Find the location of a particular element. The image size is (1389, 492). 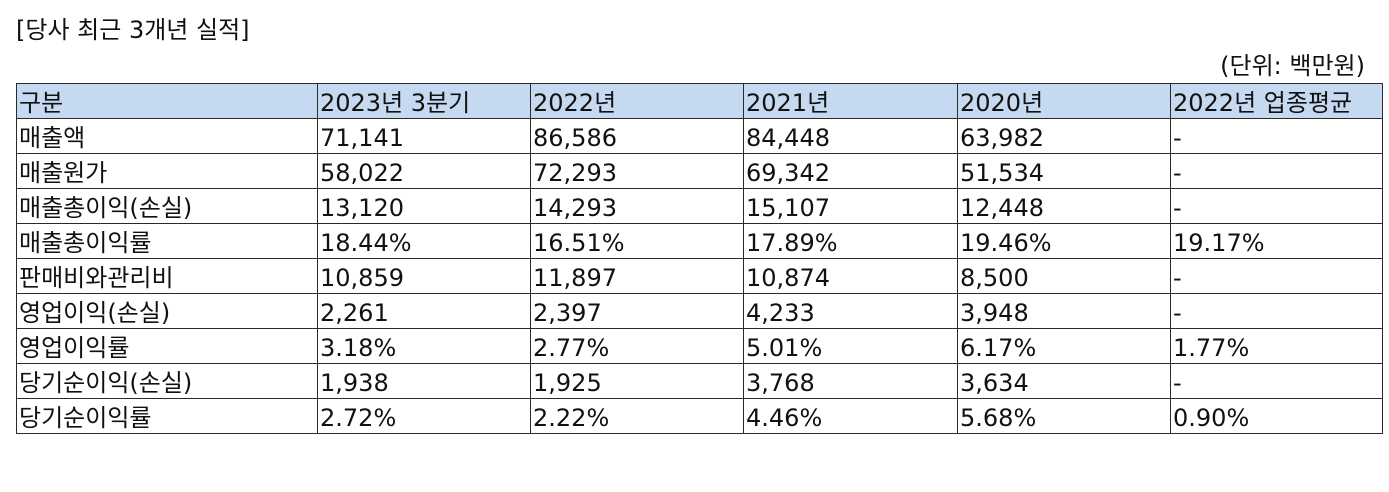

table-row: 매출액 71,141 86,586 84,448 63,982 - is located at coordinates (699, 136).